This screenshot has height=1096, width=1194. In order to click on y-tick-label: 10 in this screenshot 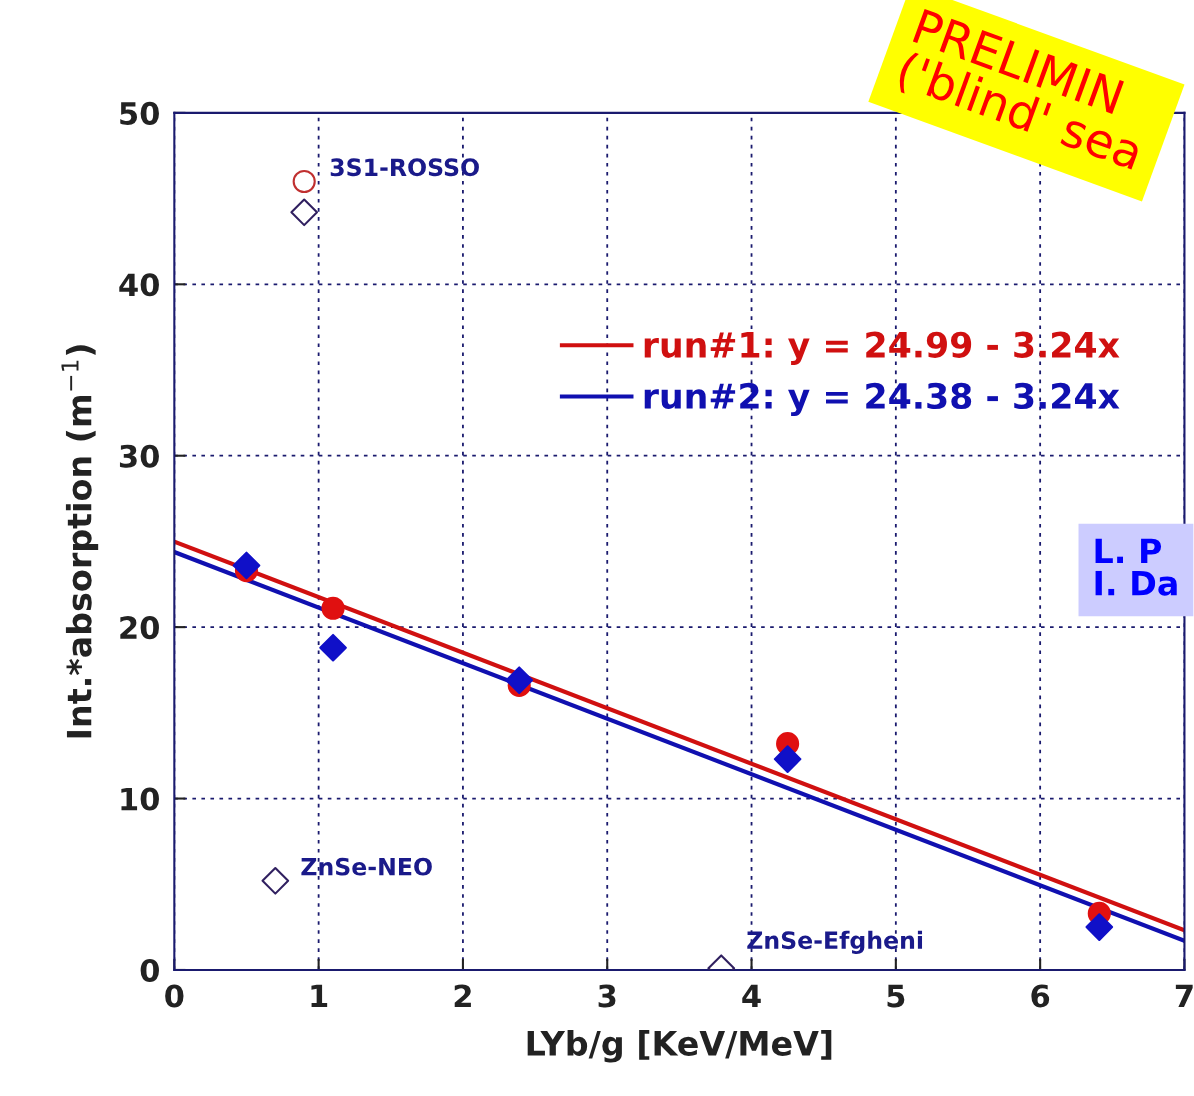, I will do `click(140, 799)`.